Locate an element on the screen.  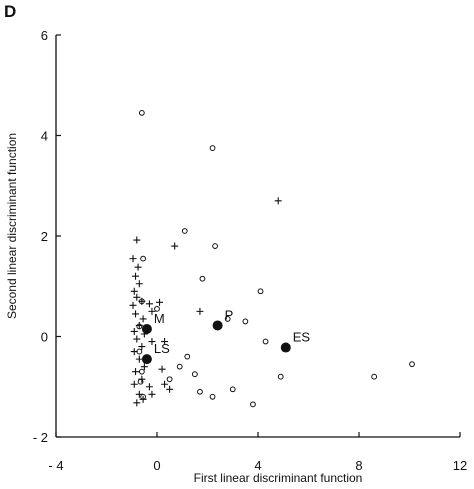
x-tick-label: - 4 is located at coordinates (55, 465).